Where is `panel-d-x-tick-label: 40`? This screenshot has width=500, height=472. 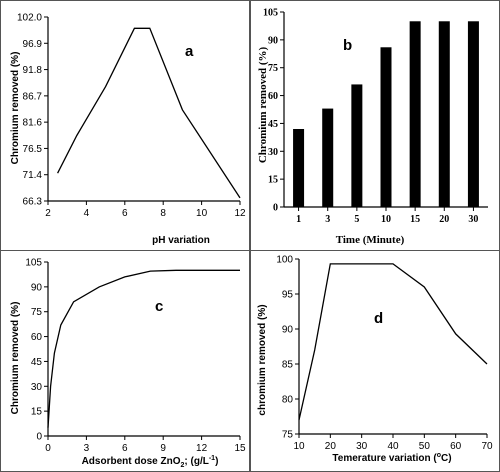
panel-d-x-tick-label: 40 is located at coordinates (393, 446).